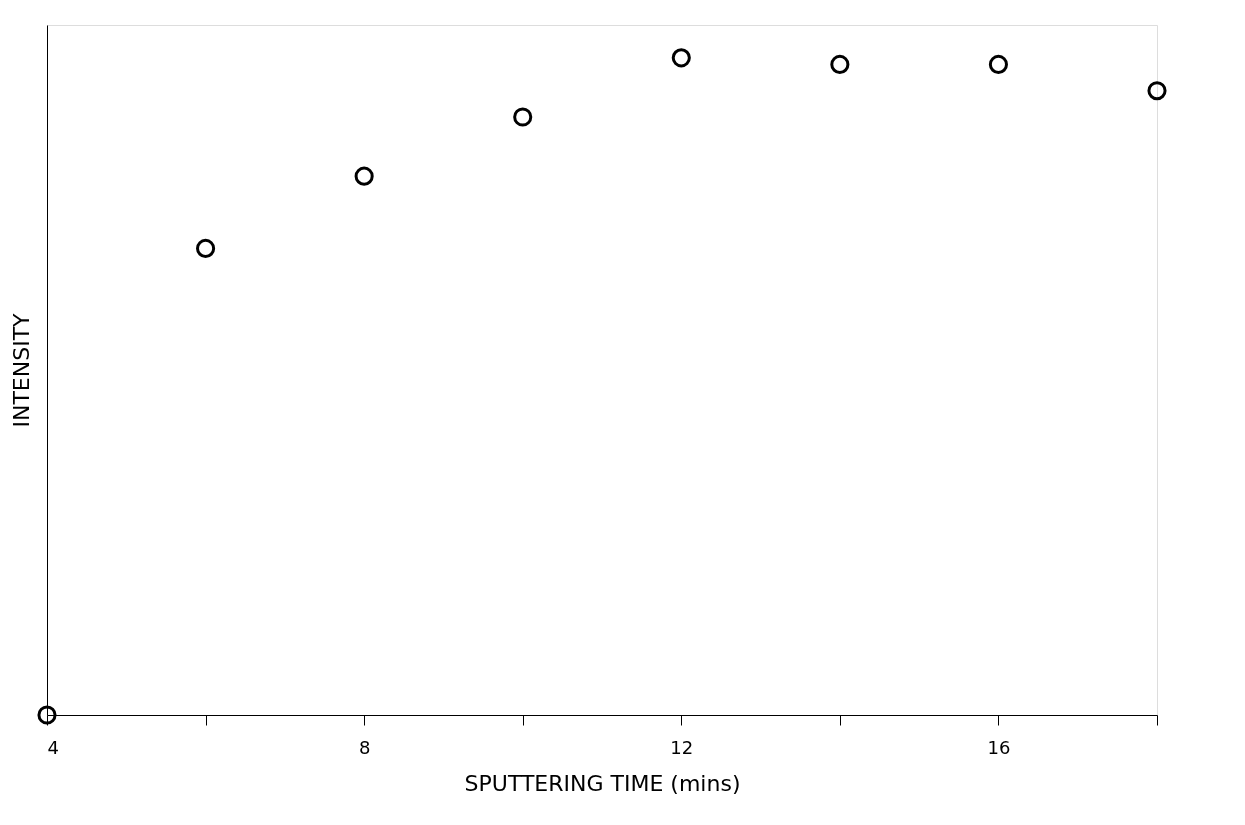 Image resolution: width=1245 pixels, height=825 pixels. What do you see at coordinates (602, 783) in the screenshot?
I see `x-axis-title: SPUTTERING TIME (mins)` at bounding box center [602, 783].